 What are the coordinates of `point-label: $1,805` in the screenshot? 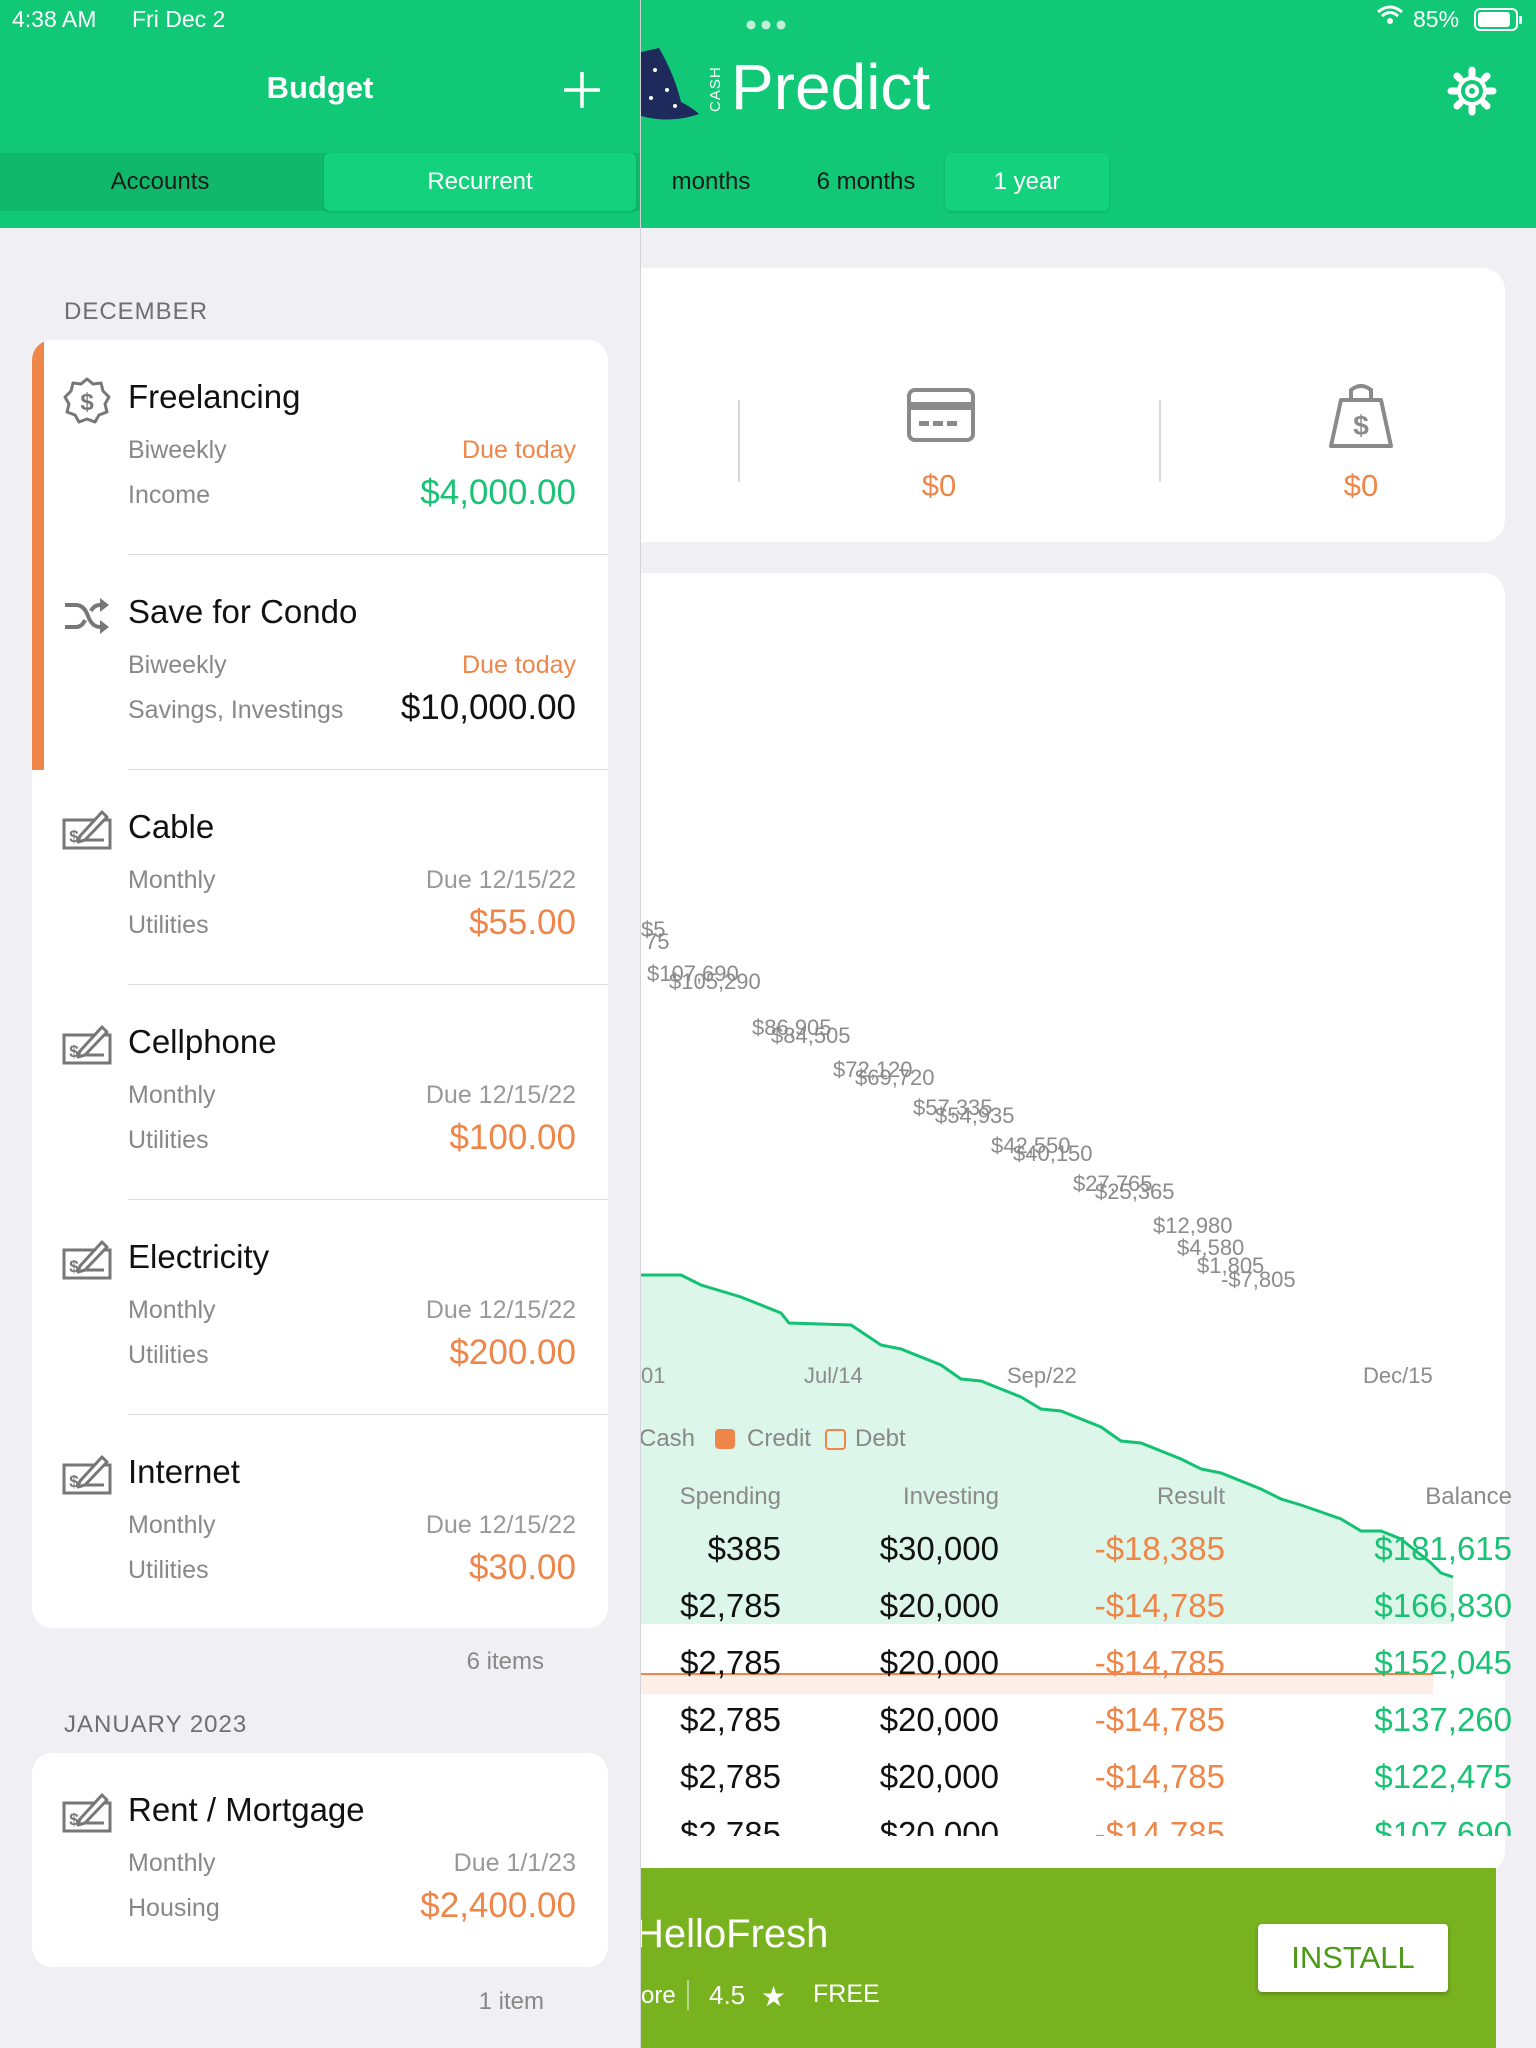 It's located at (1231, 1265).